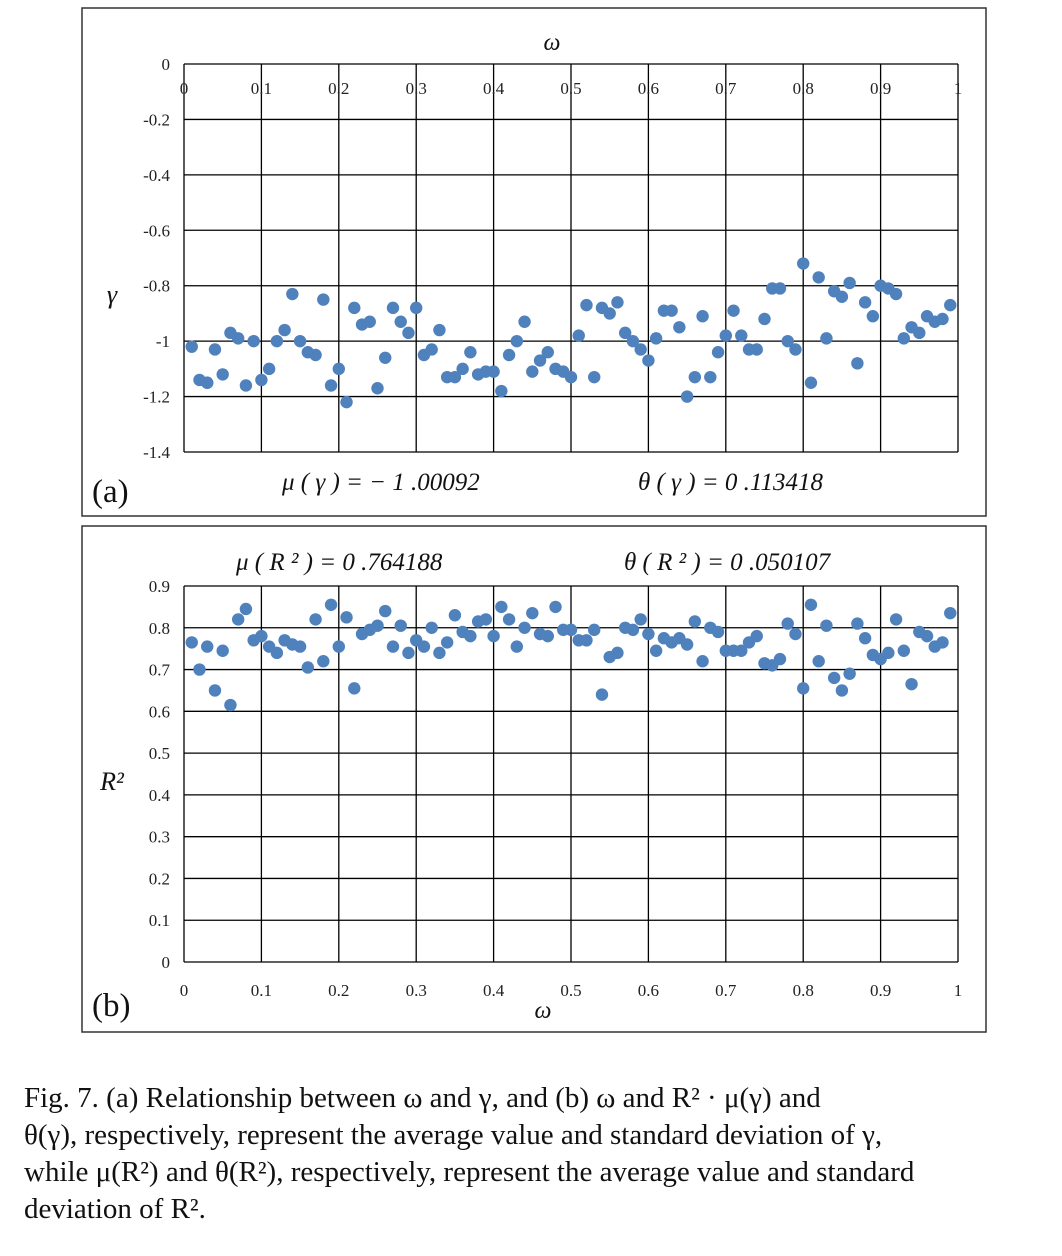  What do you see at coordinates (571, 990) in the screenshot?
I see `panel-b-x-ticks: 0 0.1 0.2 0.3 0.4 0.5 0.6 0.7 0.8 0.9 1` at bounding box center [571, 990].